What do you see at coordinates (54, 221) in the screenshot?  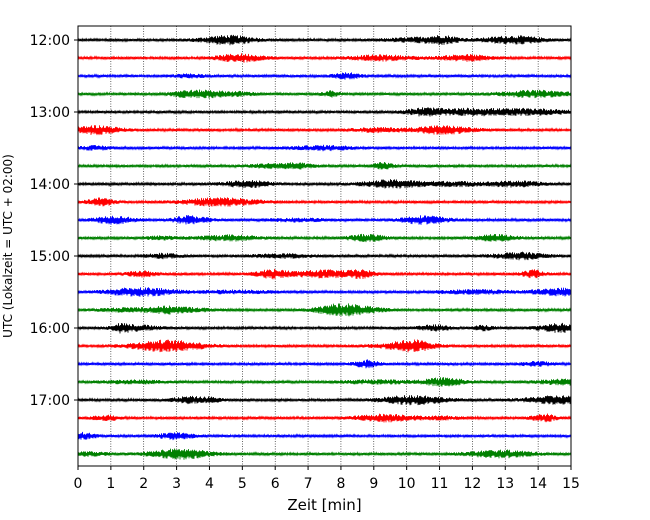 I see `y-axis-ticks: 12:00 13:00 14:00 15:00 16:00 17:00` at bounding box center [54, 221].